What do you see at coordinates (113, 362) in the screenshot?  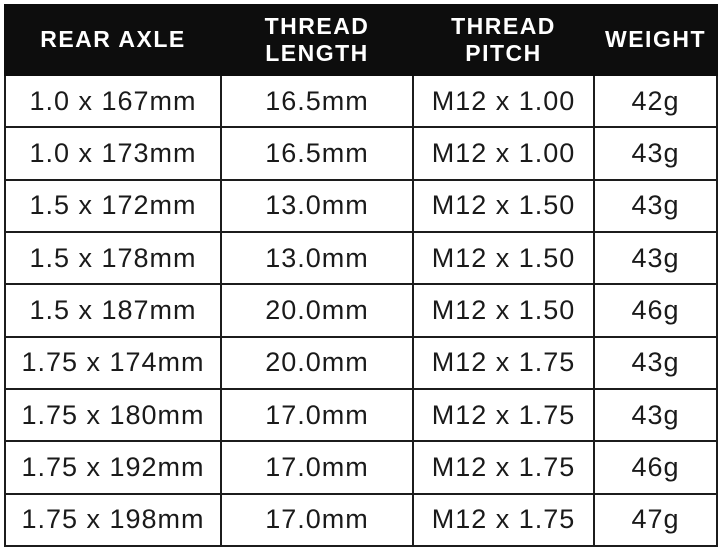 I see `table-cell: 1.75 x 174mm` at bounding box center [113, 362].